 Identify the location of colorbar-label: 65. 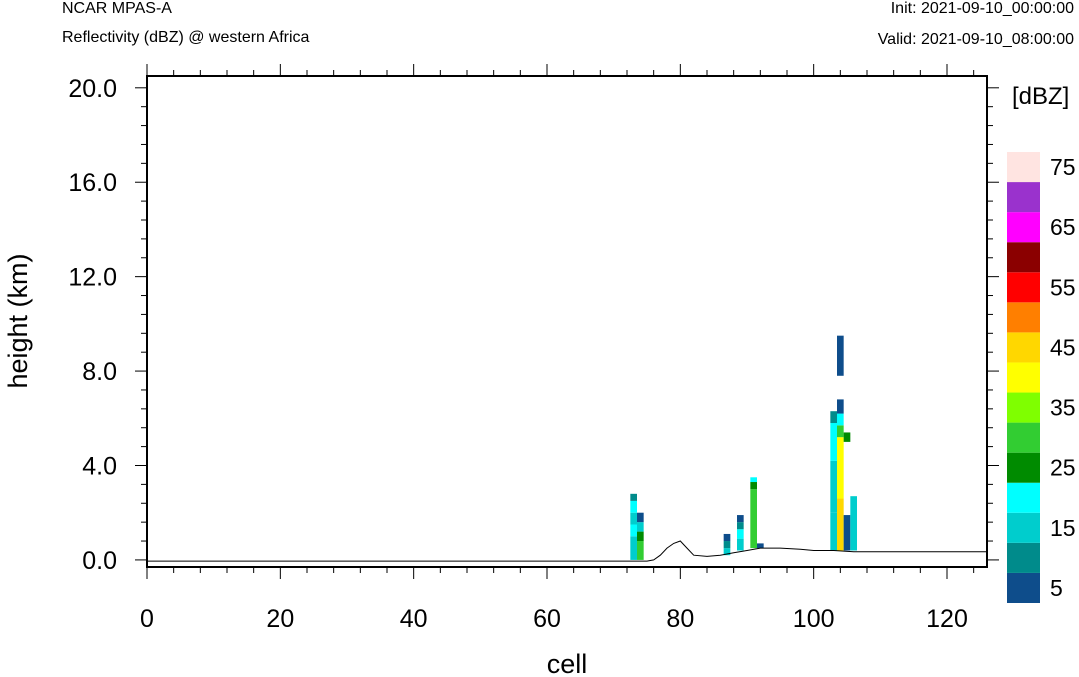
(1063, 227).